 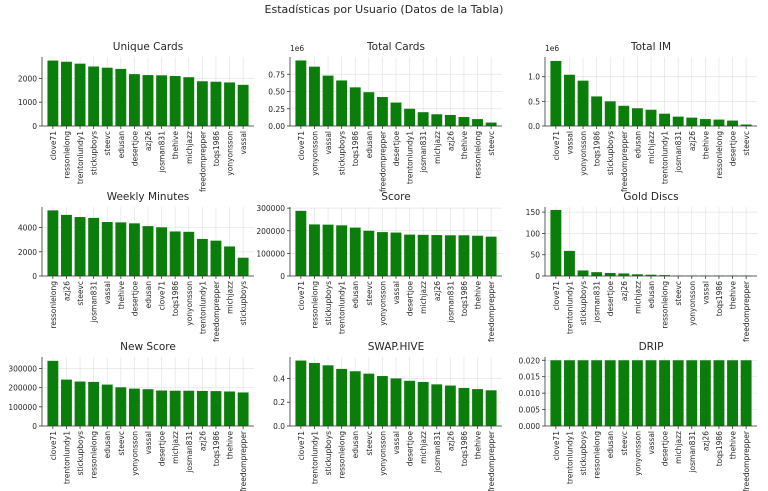 I want to click on y-tick-label: 0, so click(x=537, y=276).